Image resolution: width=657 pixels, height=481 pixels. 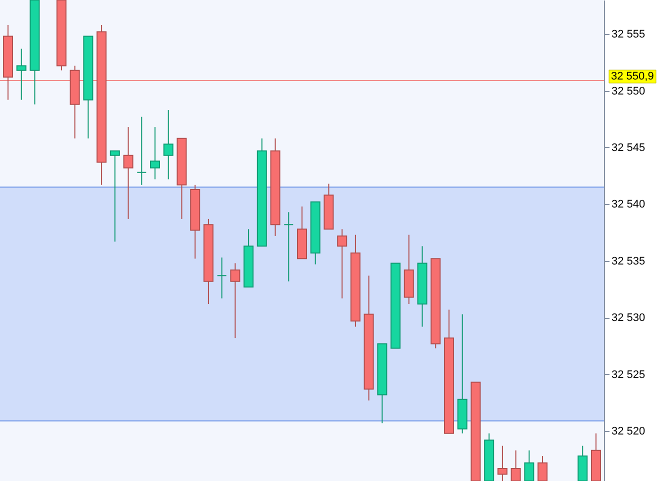 I want to click on ref-line-label: 32 550,9, so click(x=632, y=76).